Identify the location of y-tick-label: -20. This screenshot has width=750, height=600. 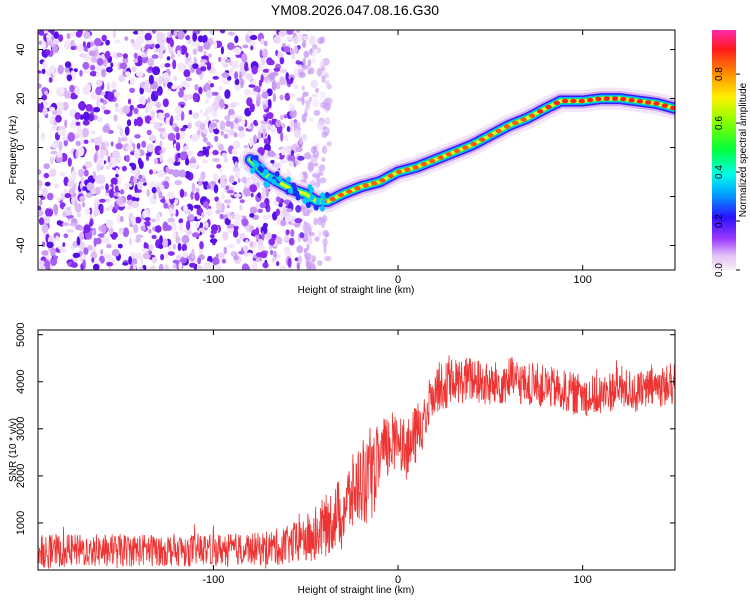
(21, 197).